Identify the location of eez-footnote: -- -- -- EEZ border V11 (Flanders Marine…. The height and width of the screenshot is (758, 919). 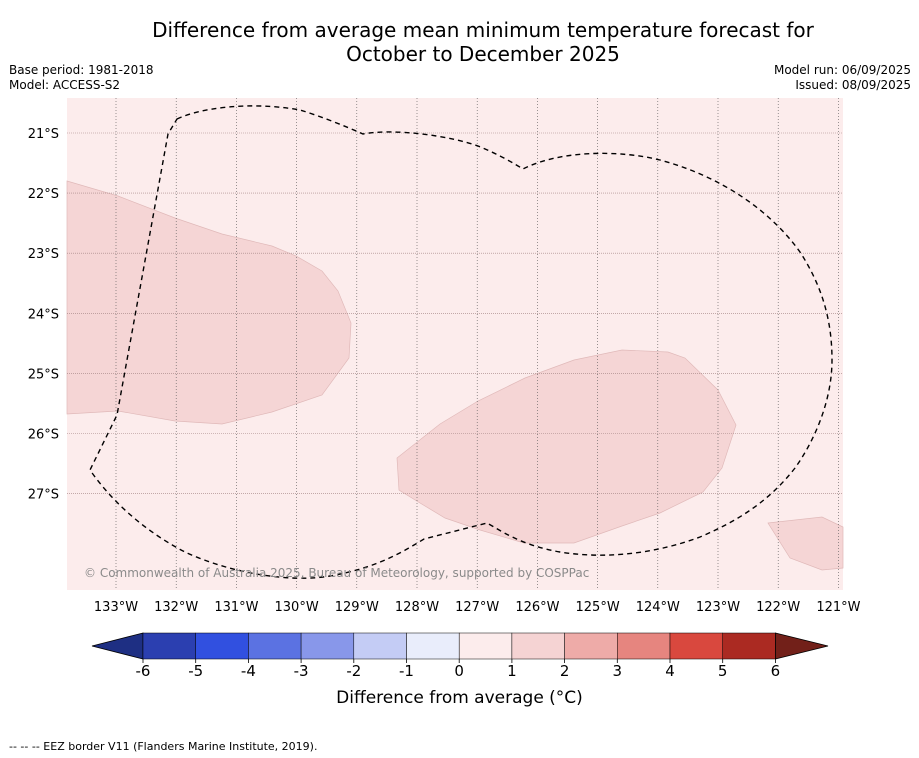
(163, 746).